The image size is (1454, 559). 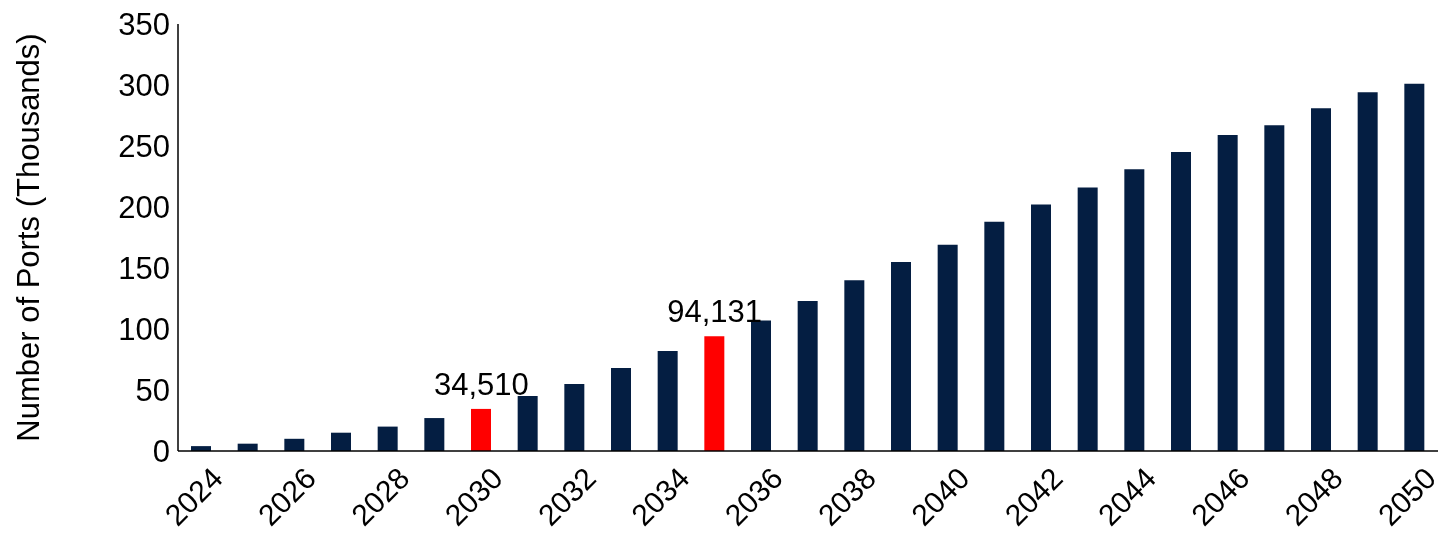 What do you see at coordinates (715, 312) in the screenshot?
I see `annotation: 94,131` at bounding box center [715, 312].